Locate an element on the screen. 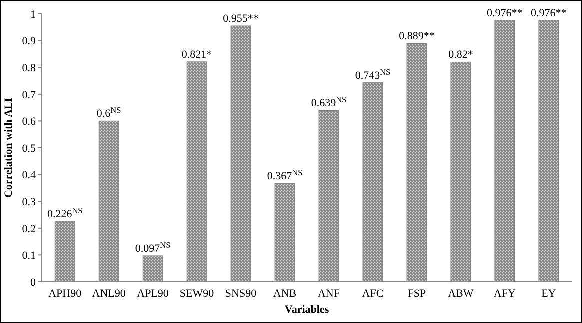 This screenshot has width=582, height=323. data-label: 0.097$^{NS}$ is located at coordinates (153, 248).